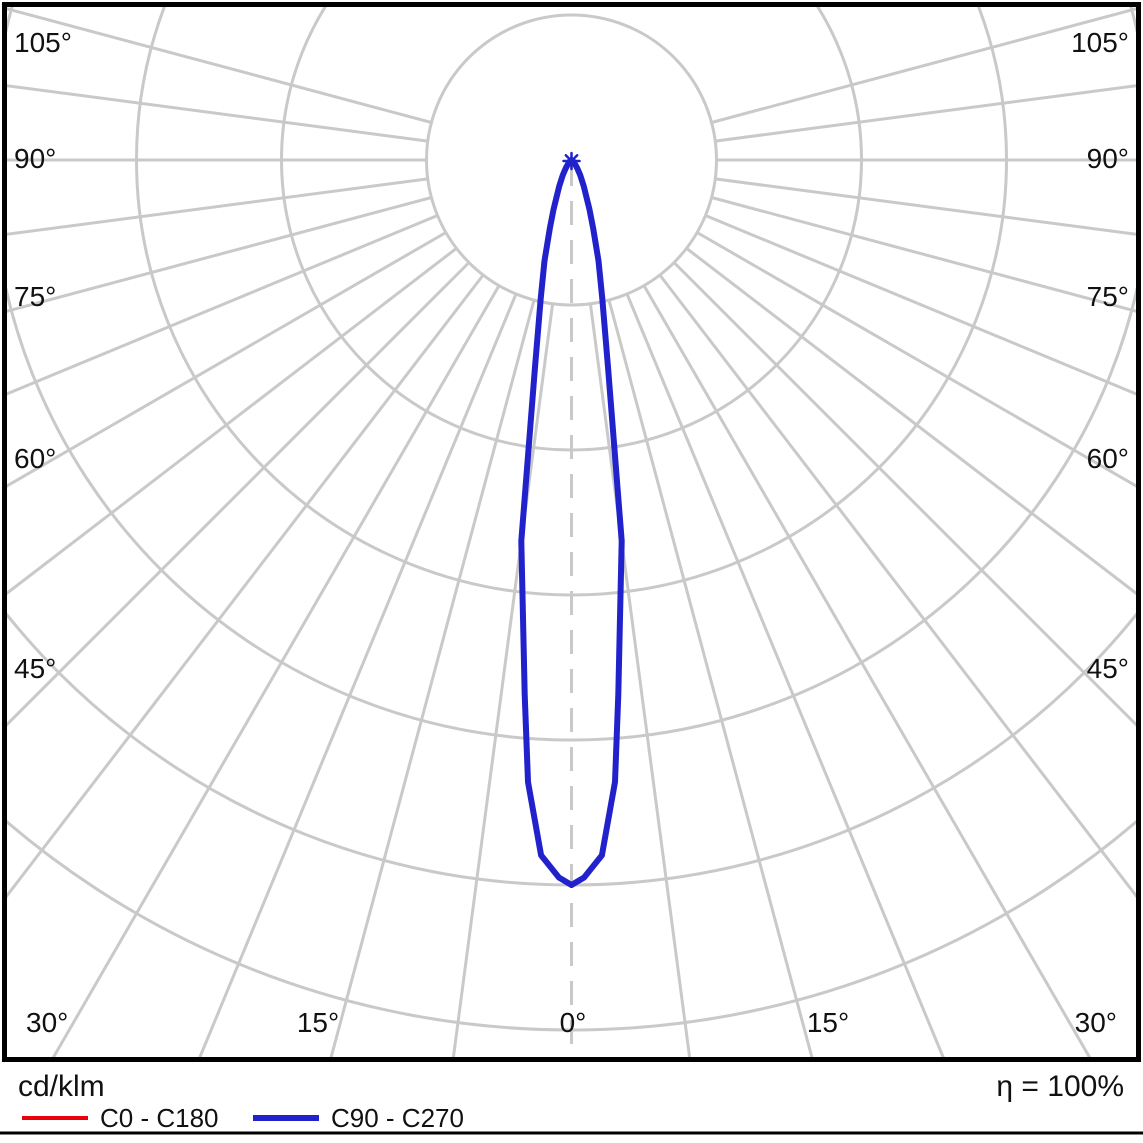 The image size is (1143, 1143). Describe the element at coordinates (1108, 668) in the screenshot. I see `gamma-label-right-45: 45°` at that location.